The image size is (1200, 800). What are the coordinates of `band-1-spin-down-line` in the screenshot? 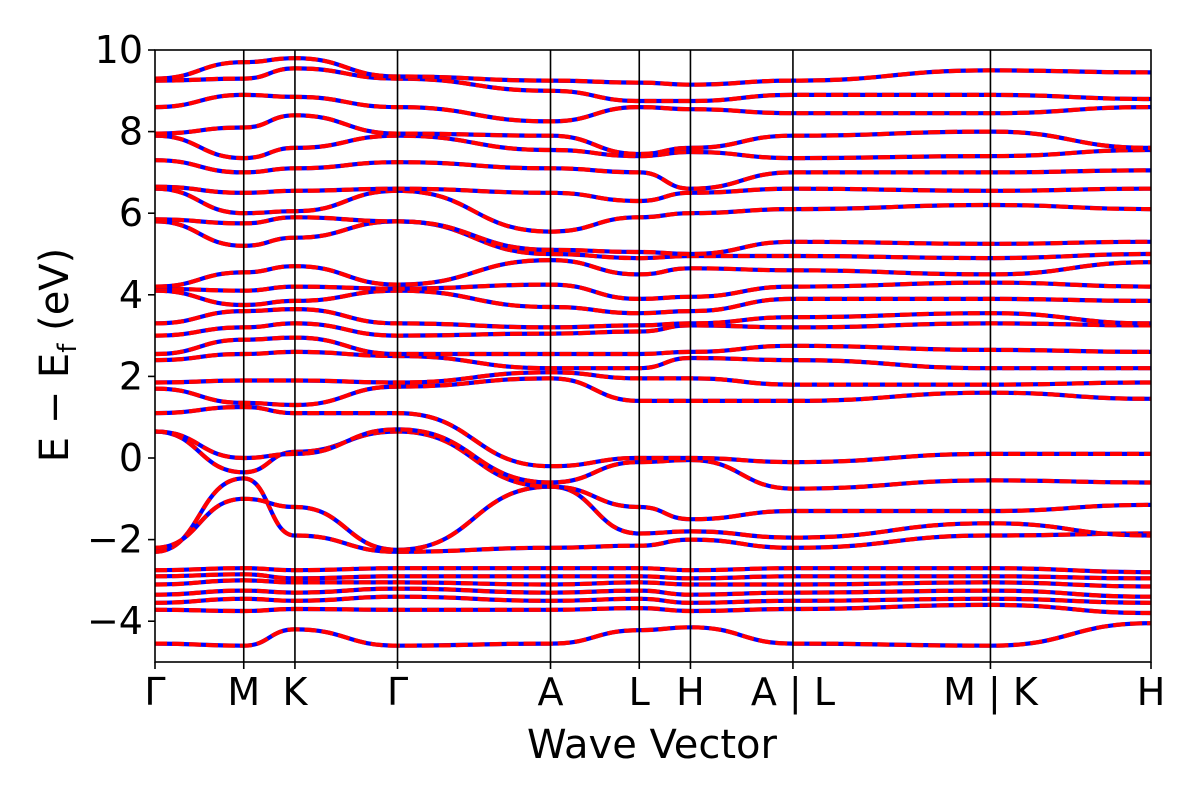 It's located at (653, 634).